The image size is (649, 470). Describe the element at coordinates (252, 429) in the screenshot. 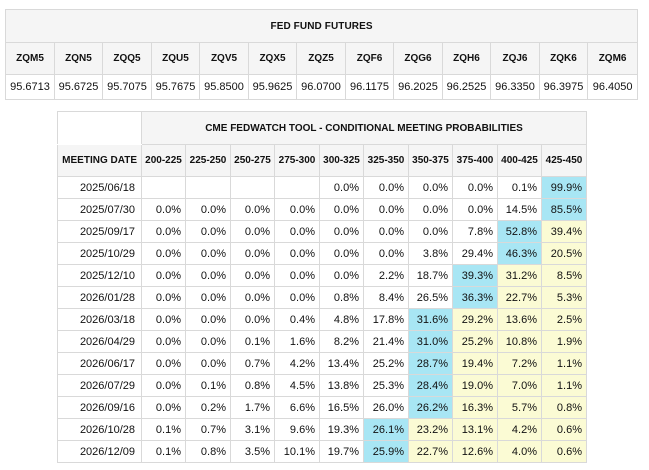

I see `probability-cell: 3.1%` at that location.